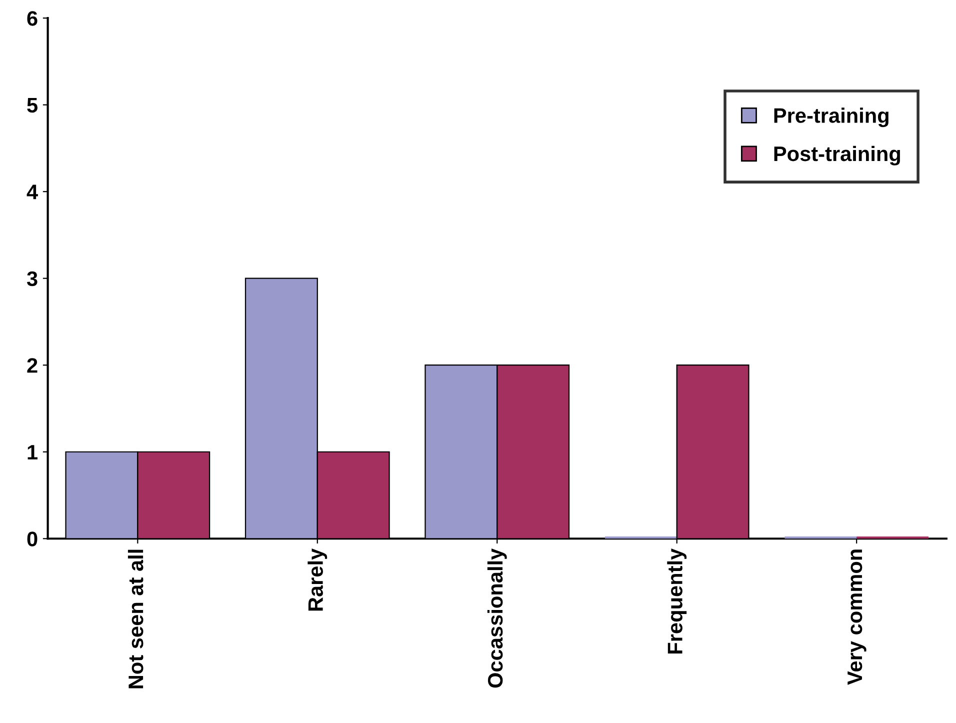 This screenshot has height=723, width=956. What do you see at coordinates (497, 618) in the screenshot?
I see `x-tick-label: Occassionally` at bounding box center [497, 618].